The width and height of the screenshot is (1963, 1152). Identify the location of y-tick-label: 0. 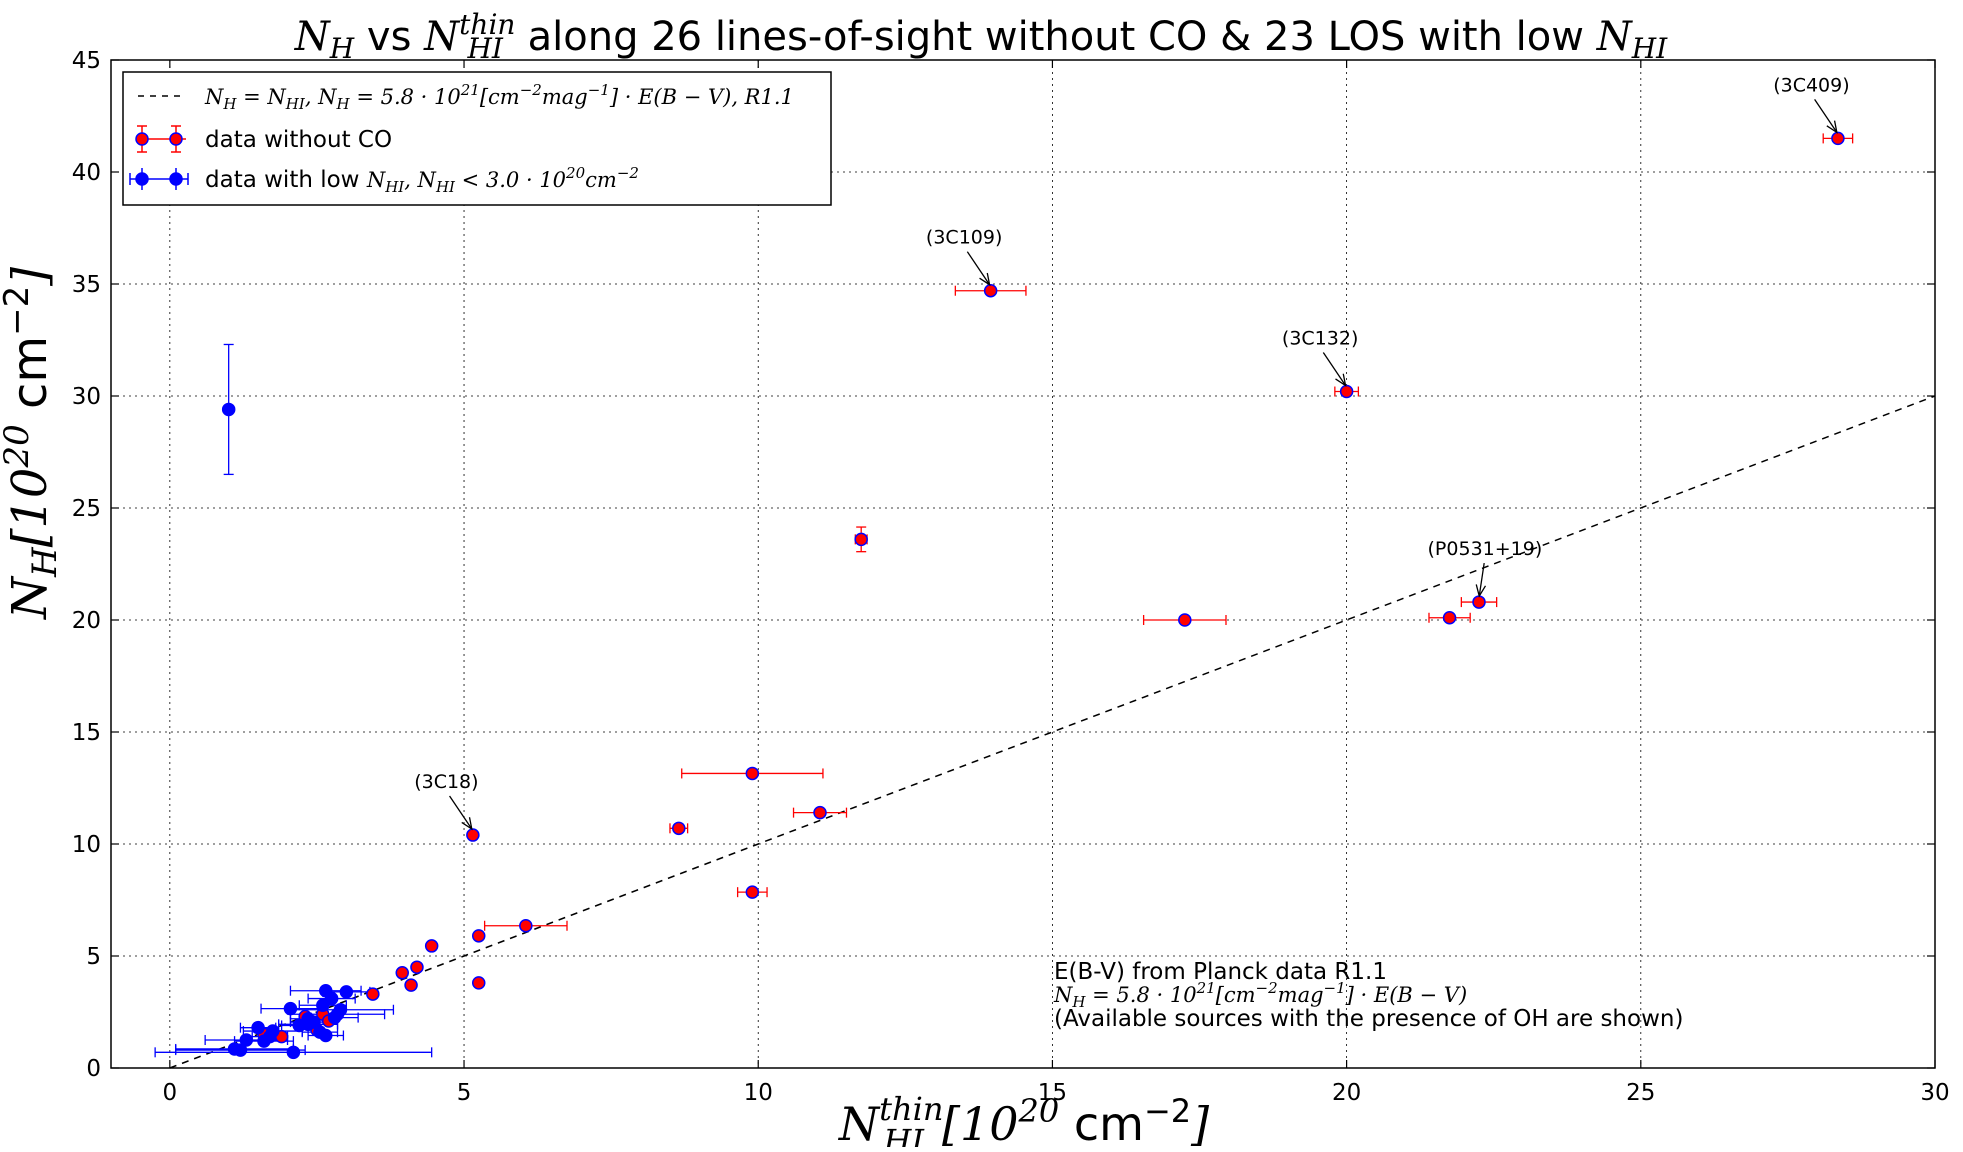
(93, 1069).